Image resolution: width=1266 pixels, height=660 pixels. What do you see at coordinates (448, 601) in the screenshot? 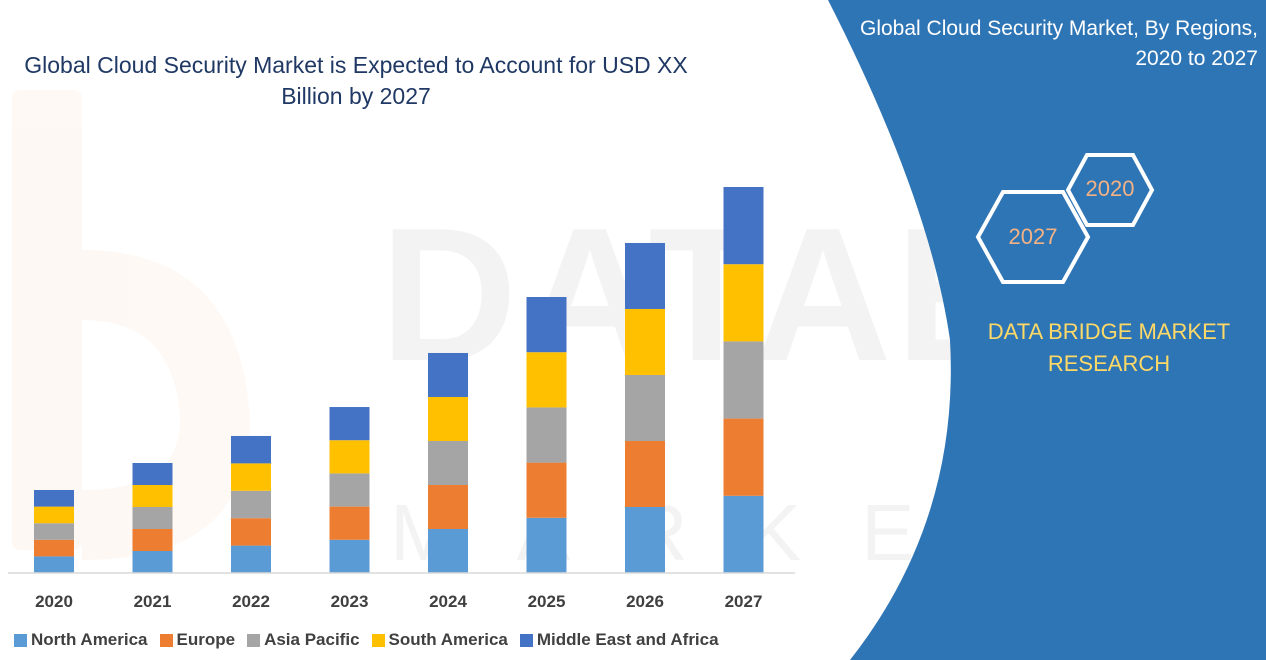
I see `x-tick-label-2024: 2024` at bounding box center [448, 601].